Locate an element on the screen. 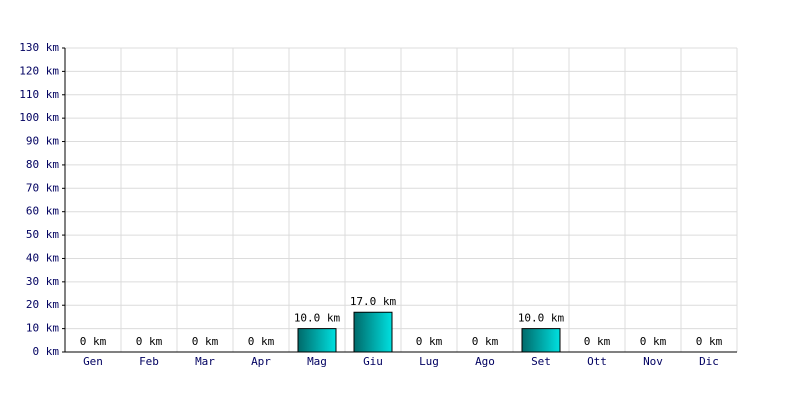 The image size is (800, 400). x-tick-label: Set is located at coordinates (541, 361).